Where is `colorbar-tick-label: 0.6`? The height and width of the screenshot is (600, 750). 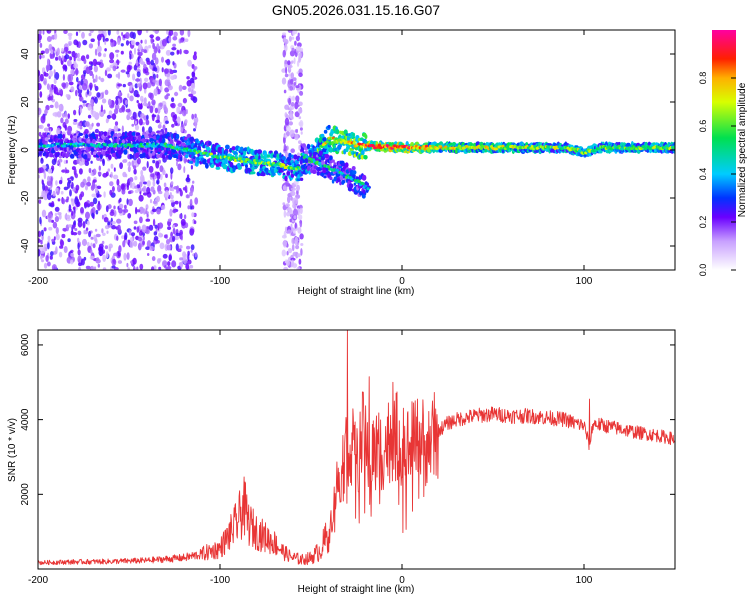
colorbar-tick-label: 0.6 is located at coordinates (703, 126).